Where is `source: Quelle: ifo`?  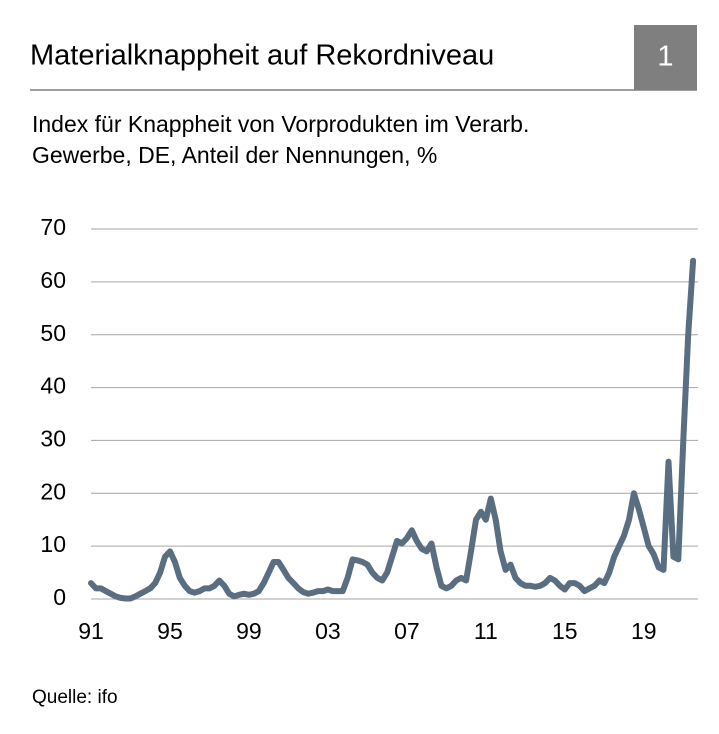 source: Quelle: ifo is located at coordinates (75, 697).